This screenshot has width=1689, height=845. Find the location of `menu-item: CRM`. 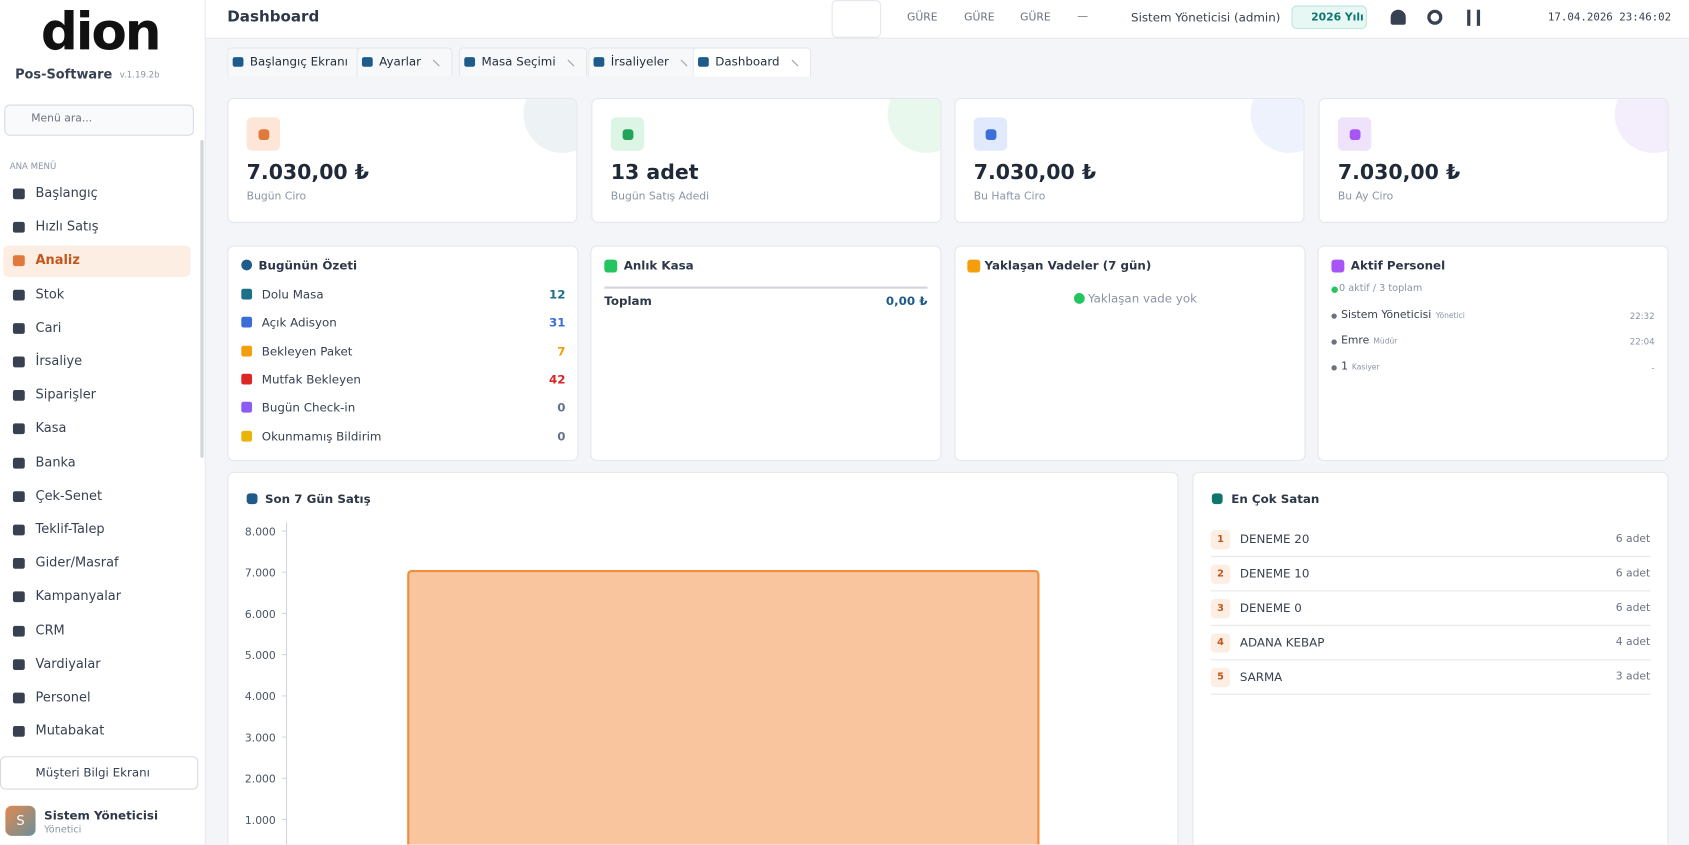

menu-item: CRM is located at coordinates (50, 630).